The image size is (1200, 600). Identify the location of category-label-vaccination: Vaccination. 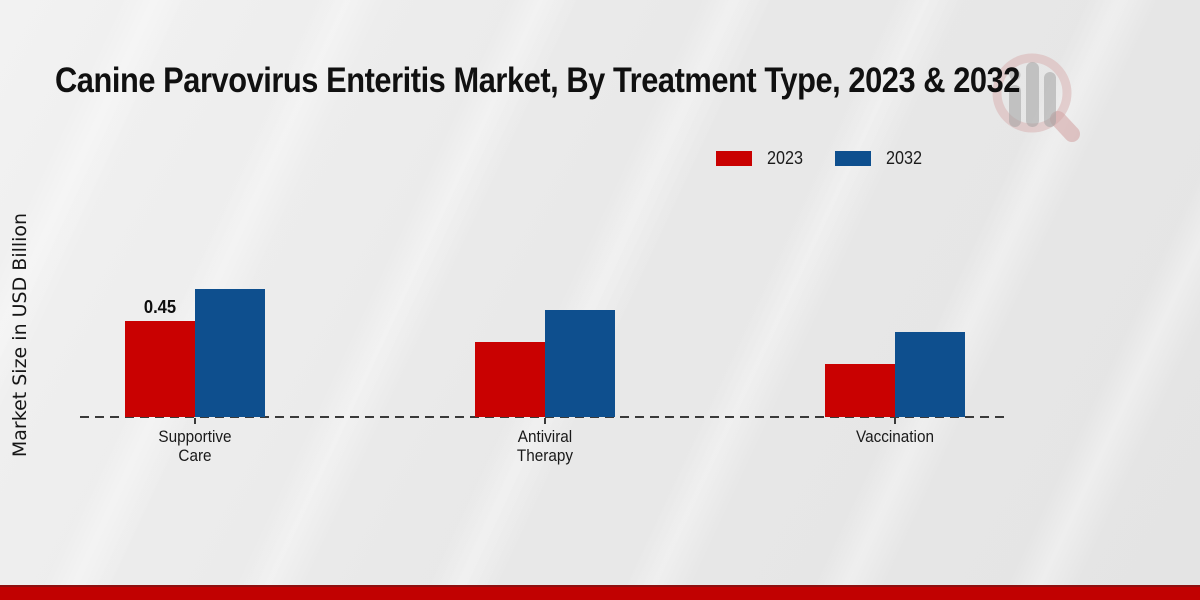
(895, 436).